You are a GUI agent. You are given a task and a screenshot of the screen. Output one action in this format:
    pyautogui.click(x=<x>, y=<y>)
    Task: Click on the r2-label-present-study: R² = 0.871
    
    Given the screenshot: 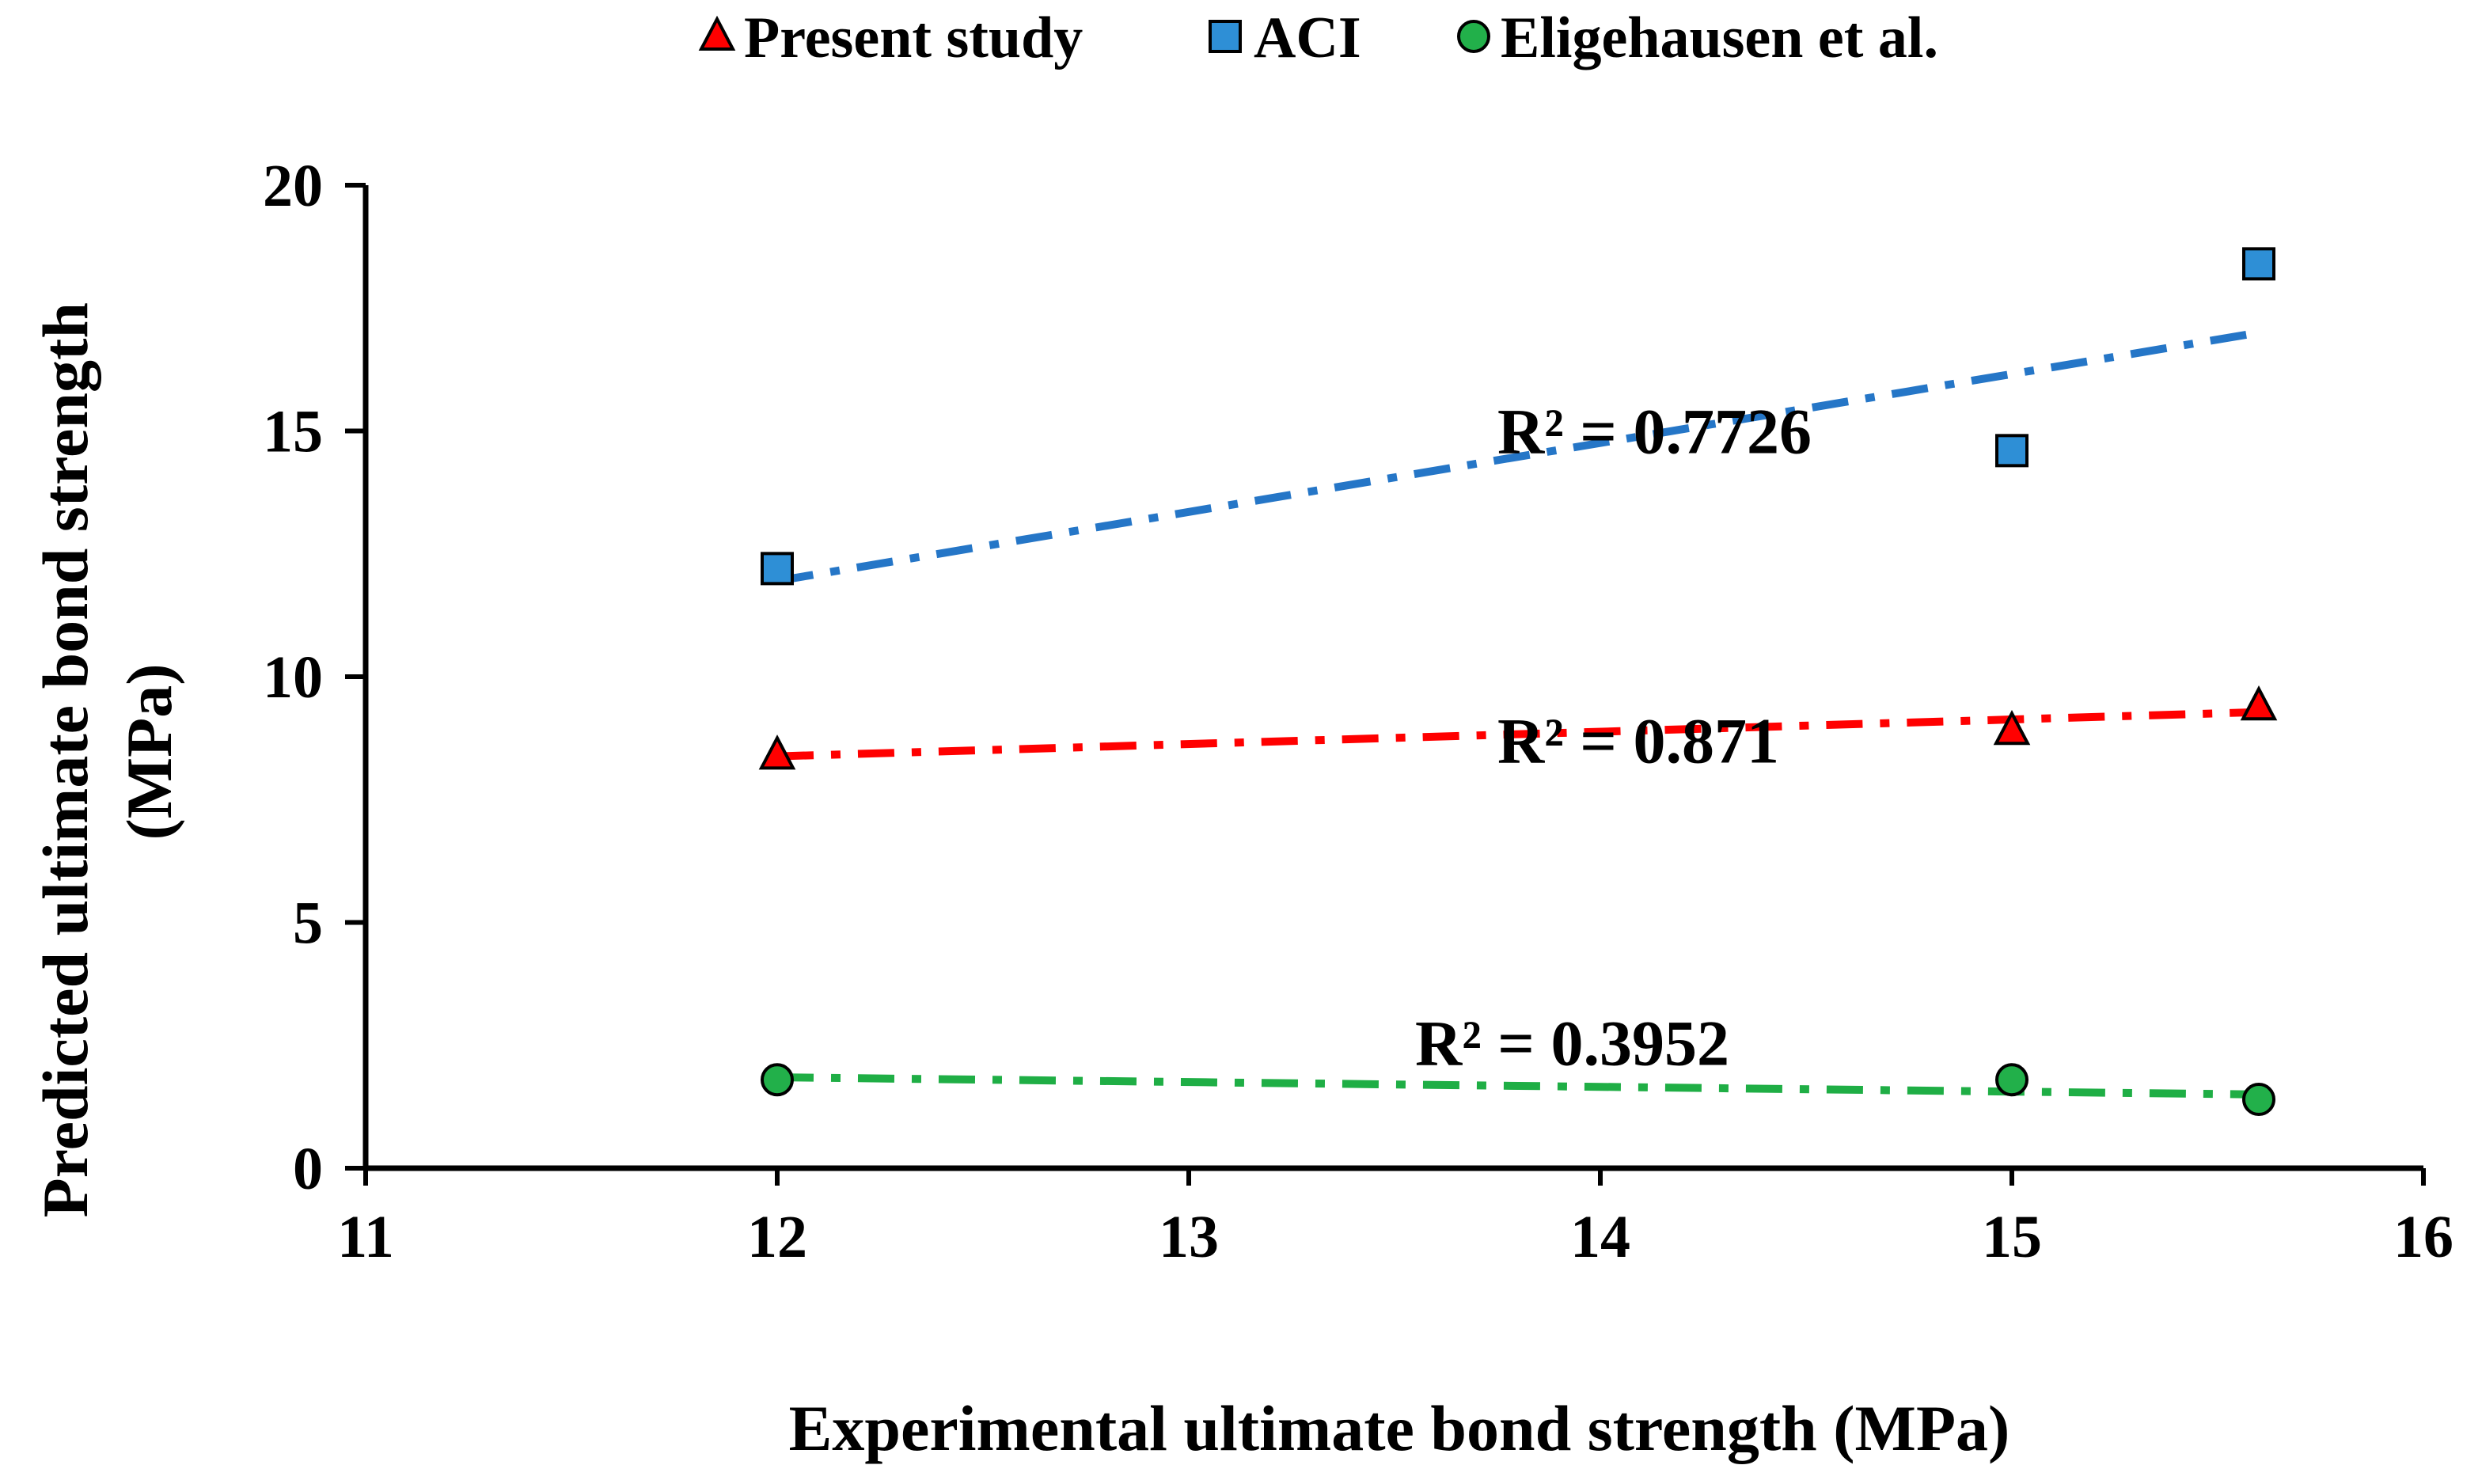 What is the action you would take?
    pyautogui.click(x=1638, y=741)
    